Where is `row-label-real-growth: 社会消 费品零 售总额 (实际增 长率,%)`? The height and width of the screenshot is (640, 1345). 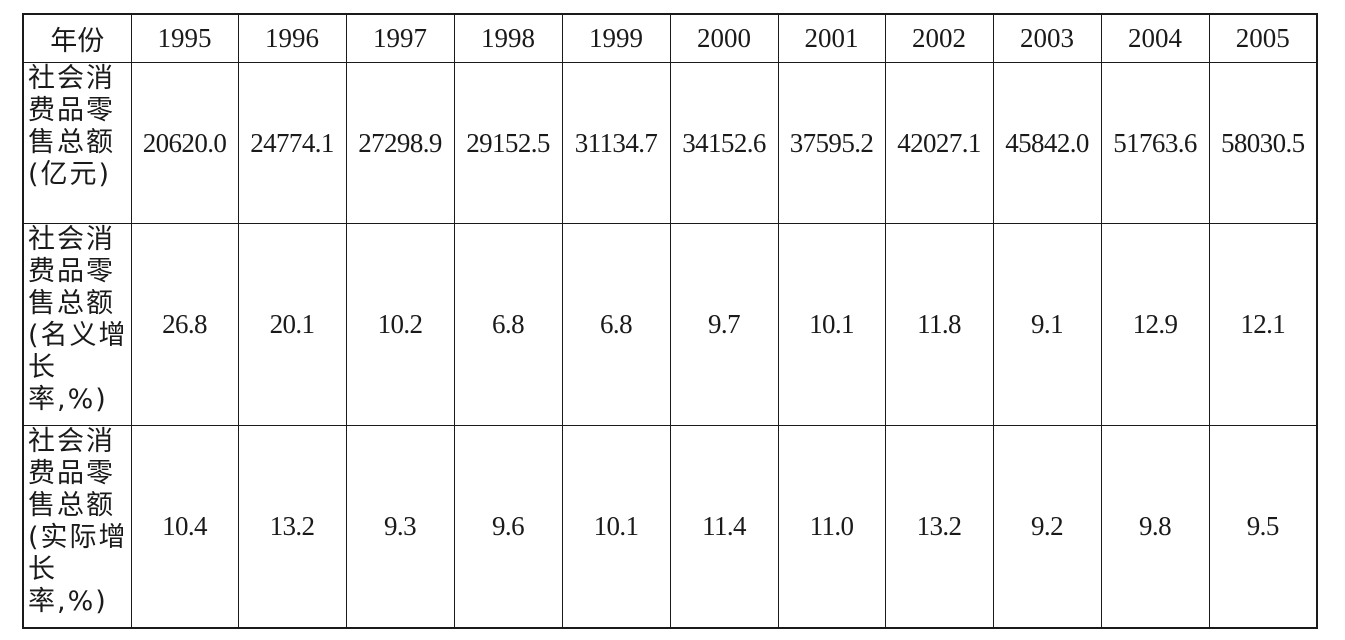 row-label-real-growth: 社会消 费品零 售总额 (实际增 长率,%) is located at coordinates (77, 527).